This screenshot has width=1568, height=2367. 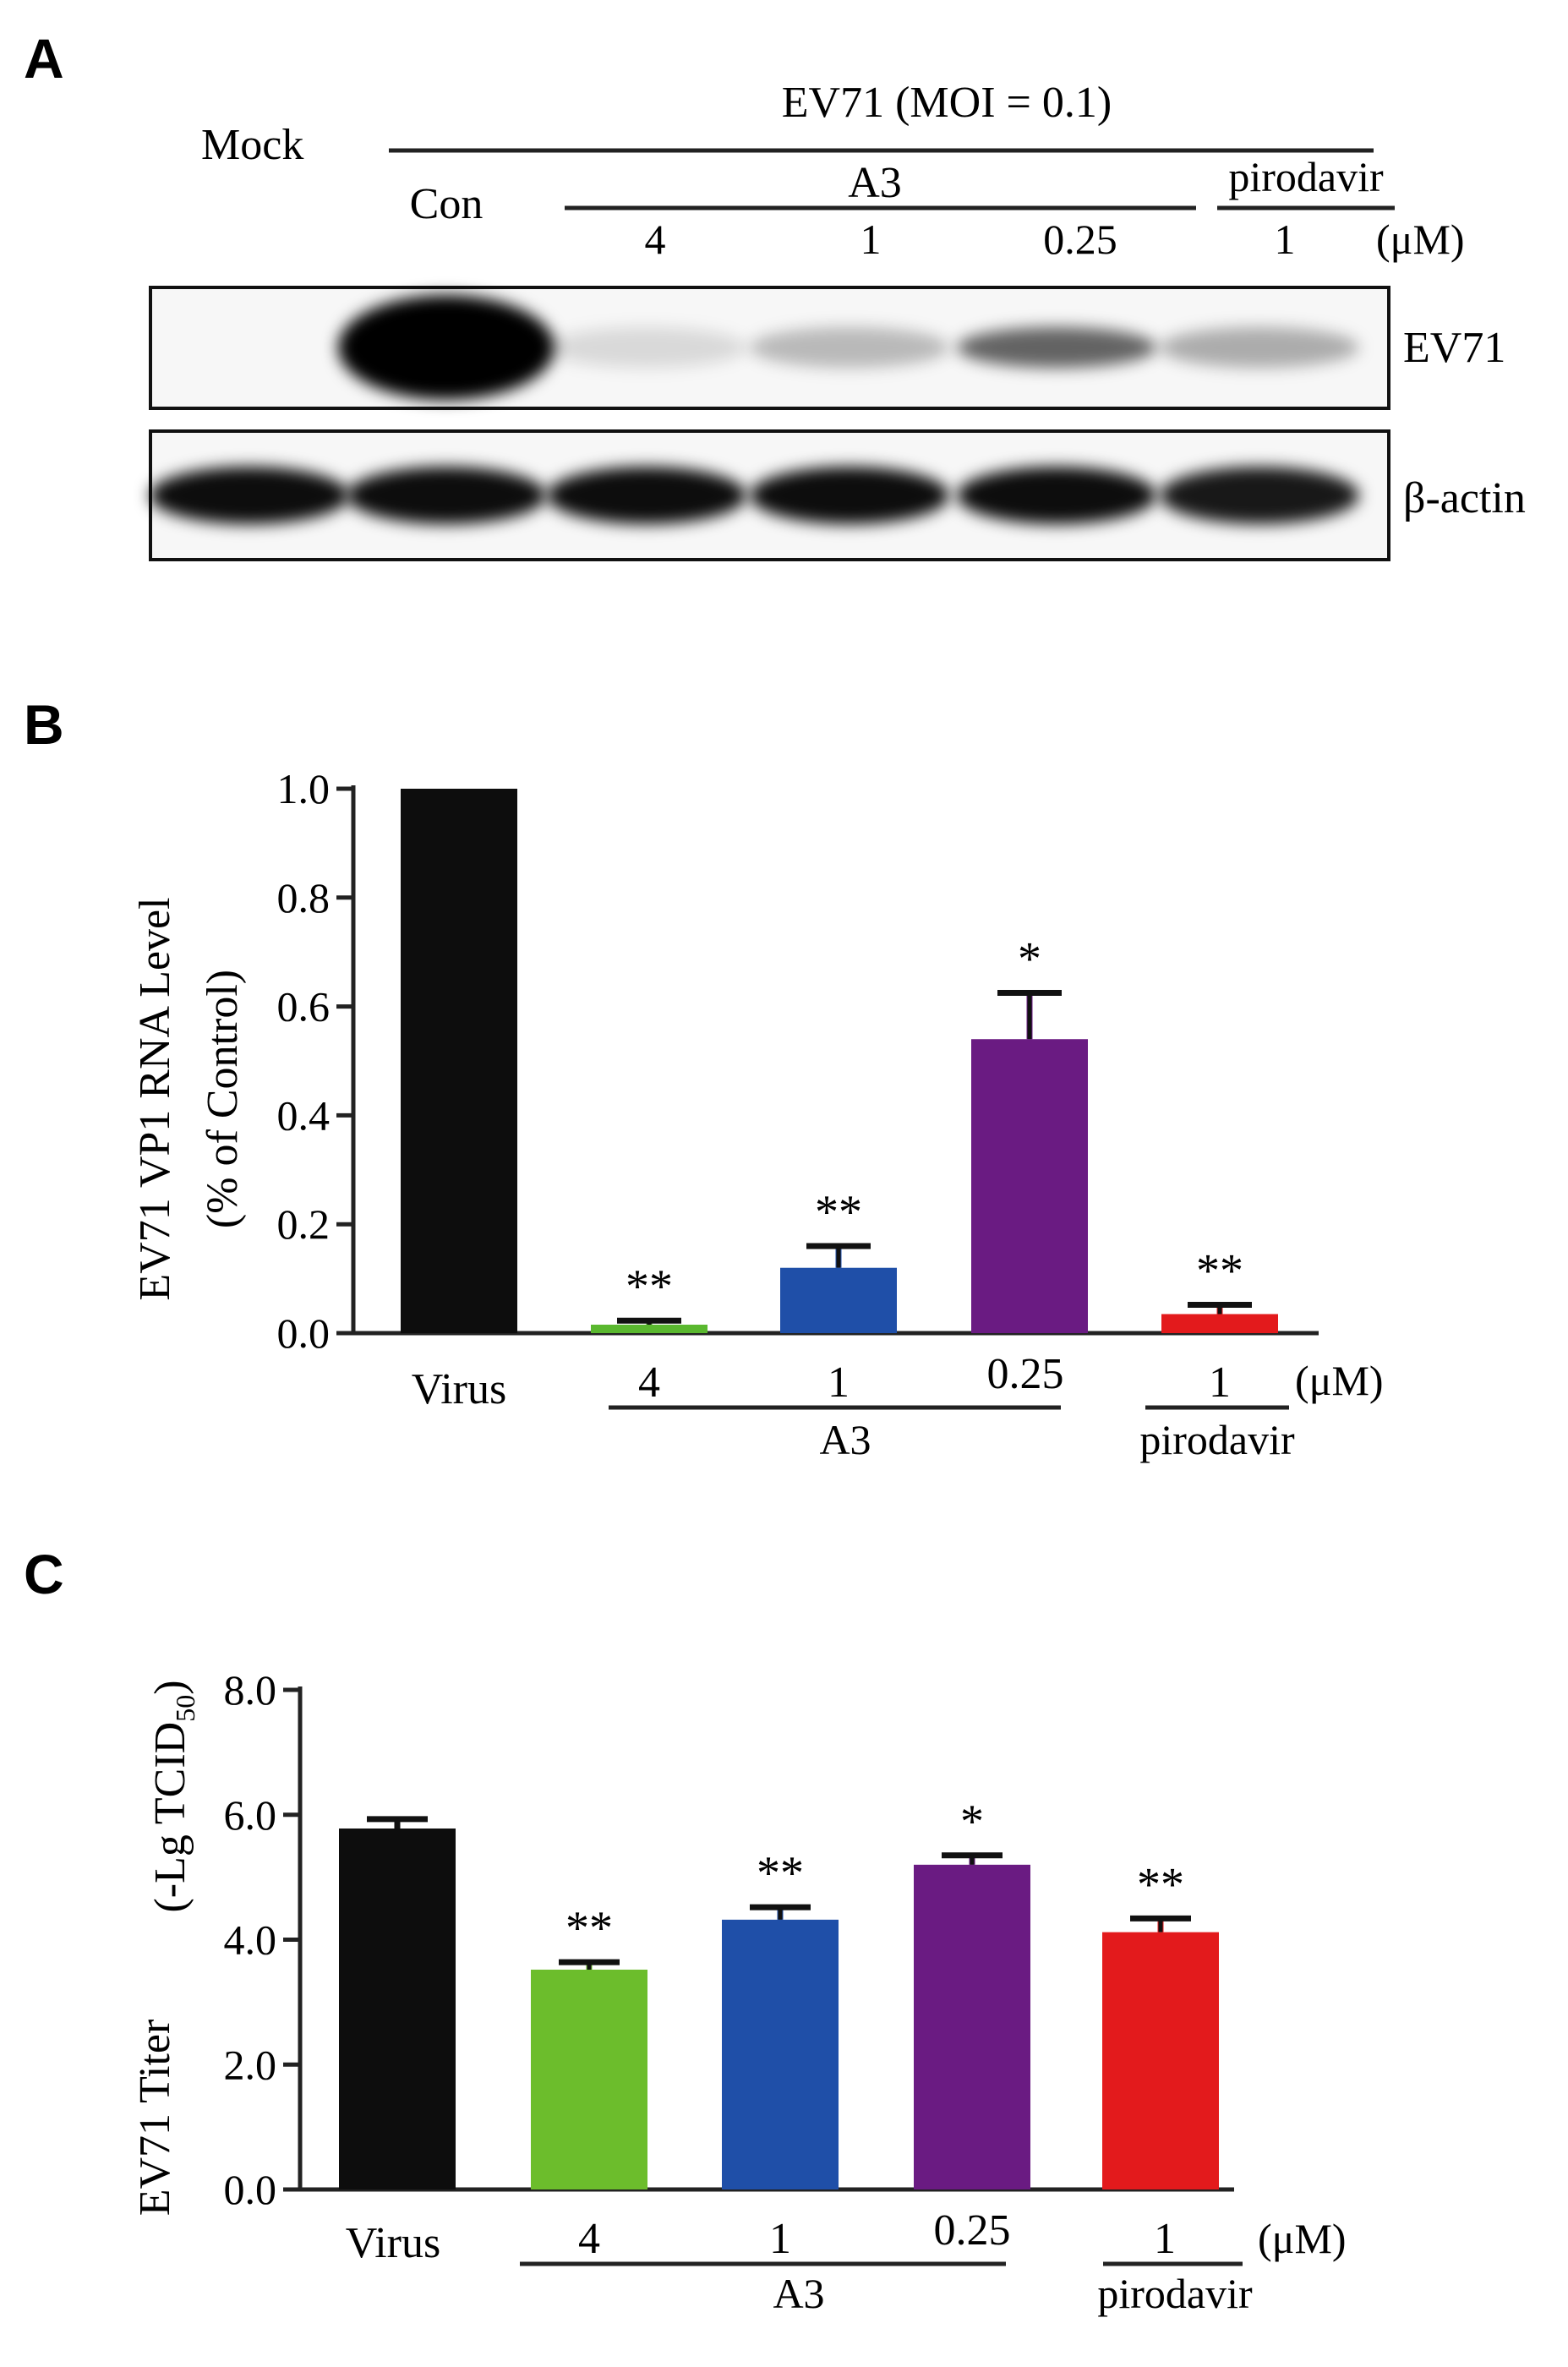 I want to click on y-axis-subtitle-c: (-Lg TCID50), so click(x=173, y=1796).